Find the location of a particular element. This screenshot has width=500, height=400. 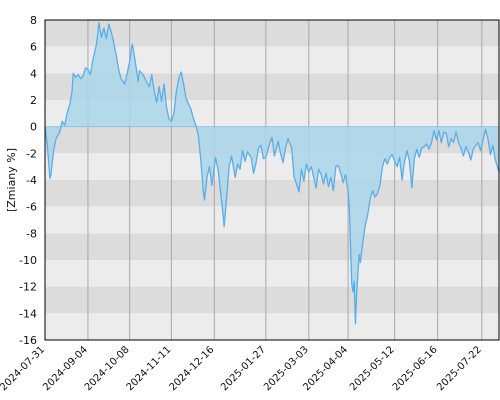

x-tick-label: 2025-07-22 is located at coordinates (459, 368).